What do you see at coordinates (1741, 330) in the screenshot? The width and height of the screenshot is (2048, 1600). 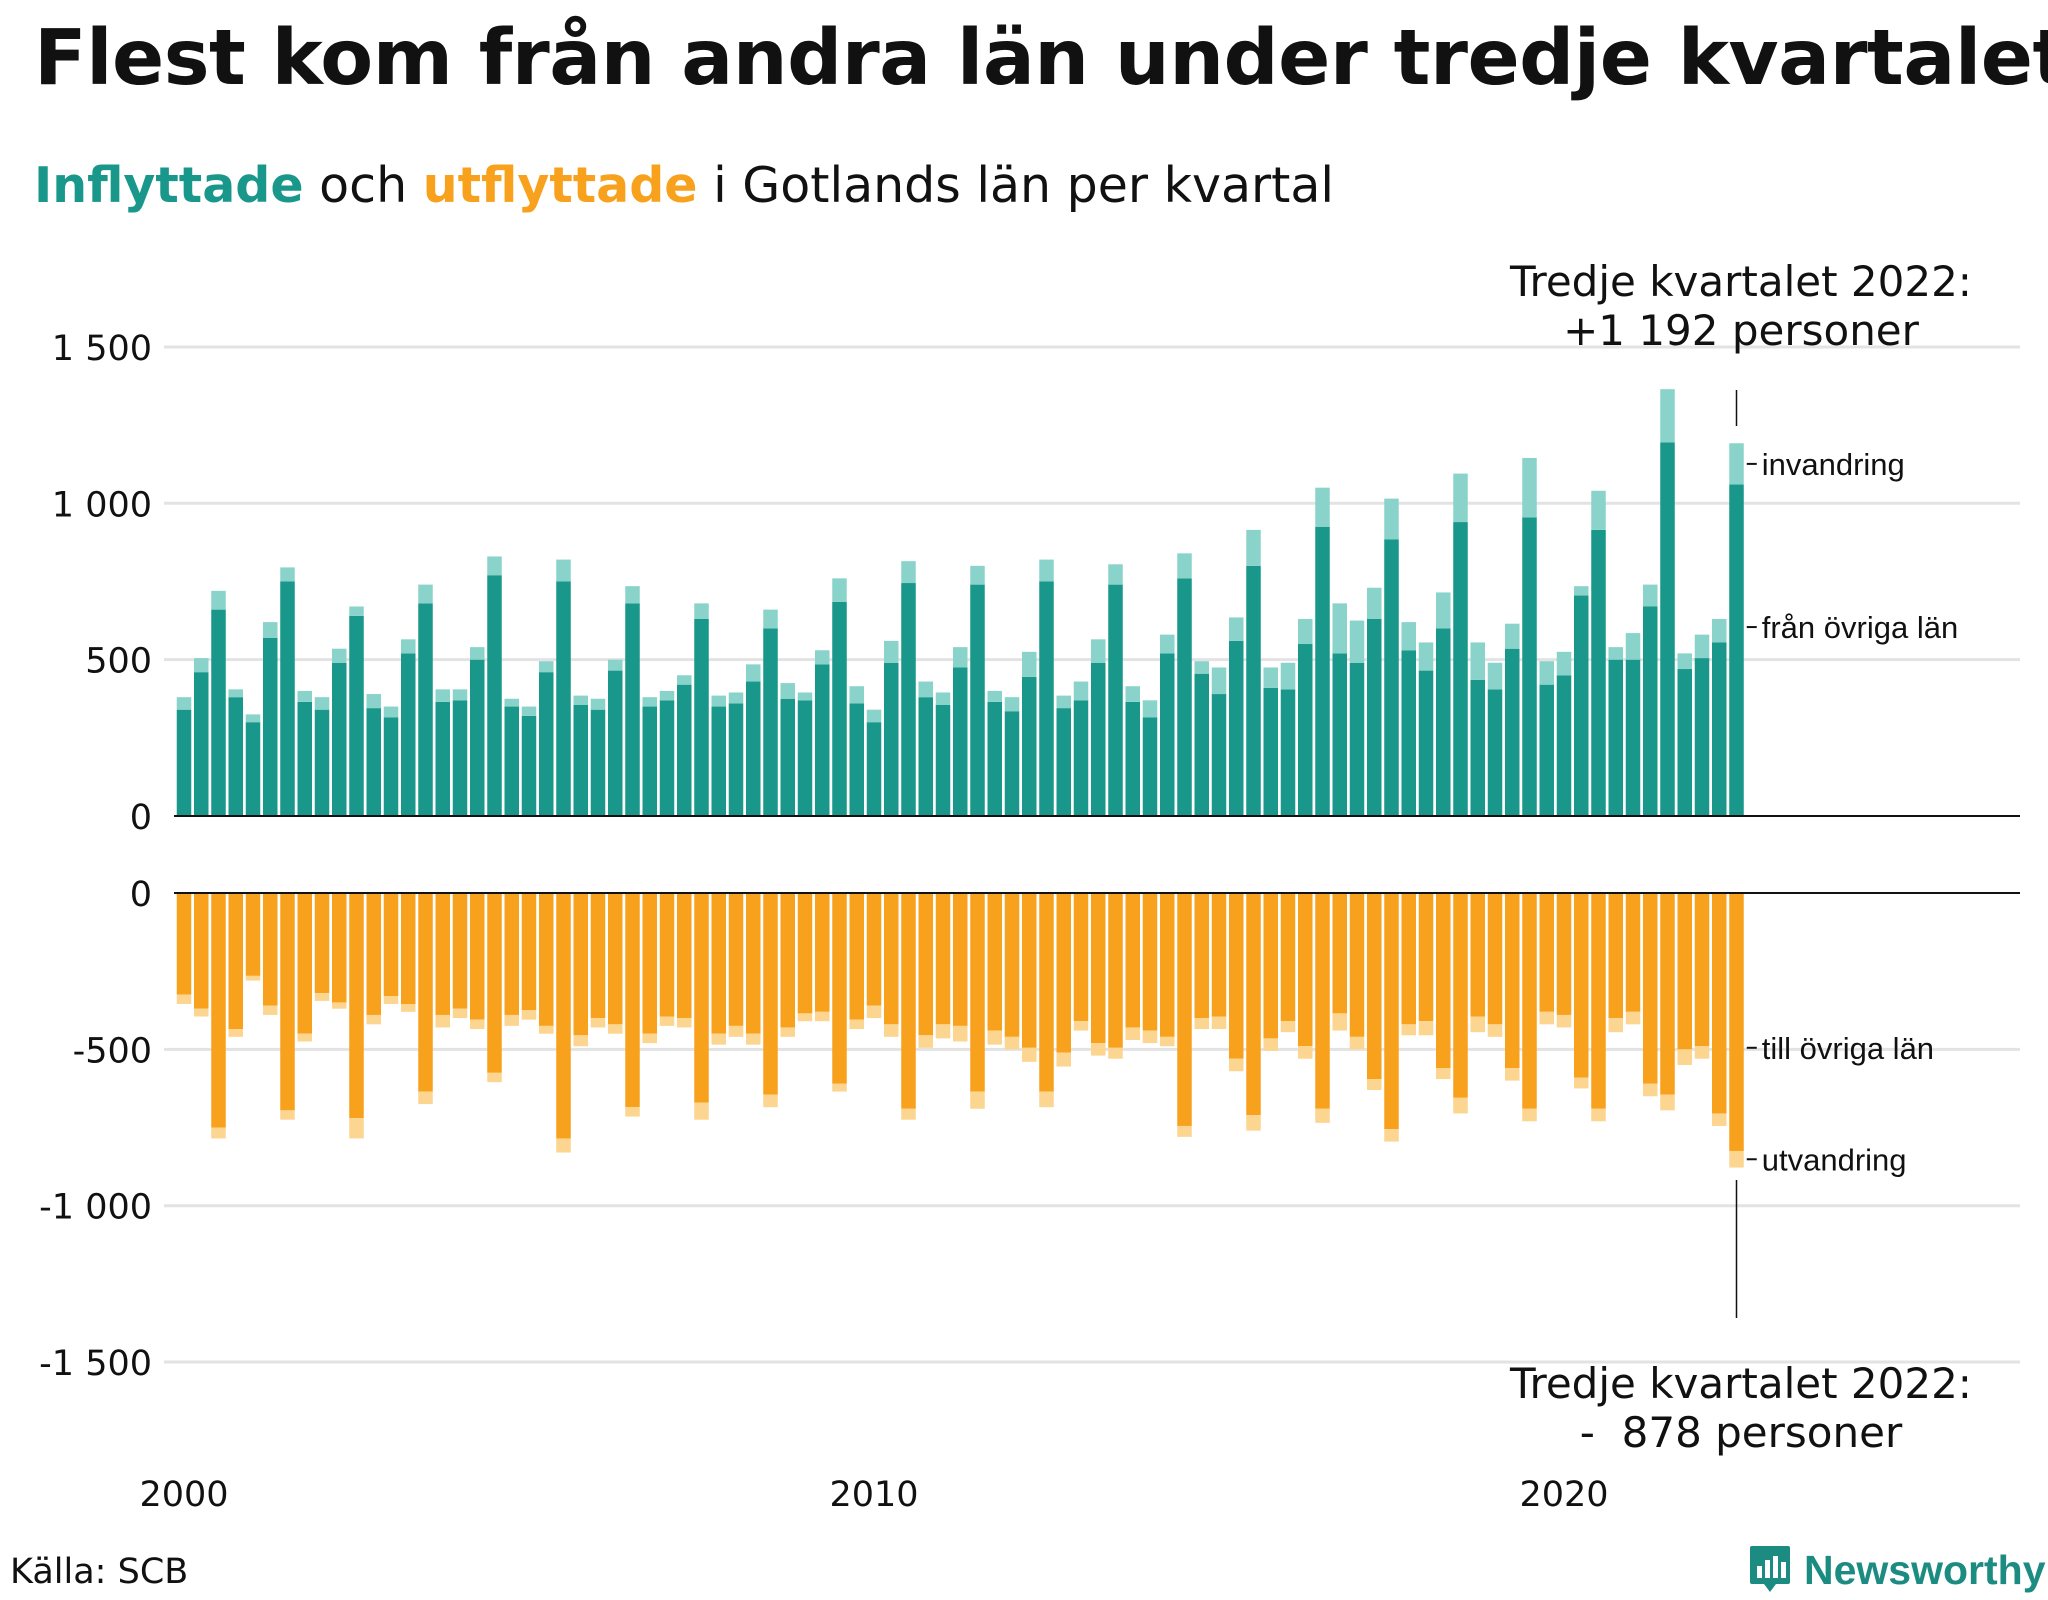 I see `annotation-top-line2: +1 192 personer` at bounding box center [1741, 330].